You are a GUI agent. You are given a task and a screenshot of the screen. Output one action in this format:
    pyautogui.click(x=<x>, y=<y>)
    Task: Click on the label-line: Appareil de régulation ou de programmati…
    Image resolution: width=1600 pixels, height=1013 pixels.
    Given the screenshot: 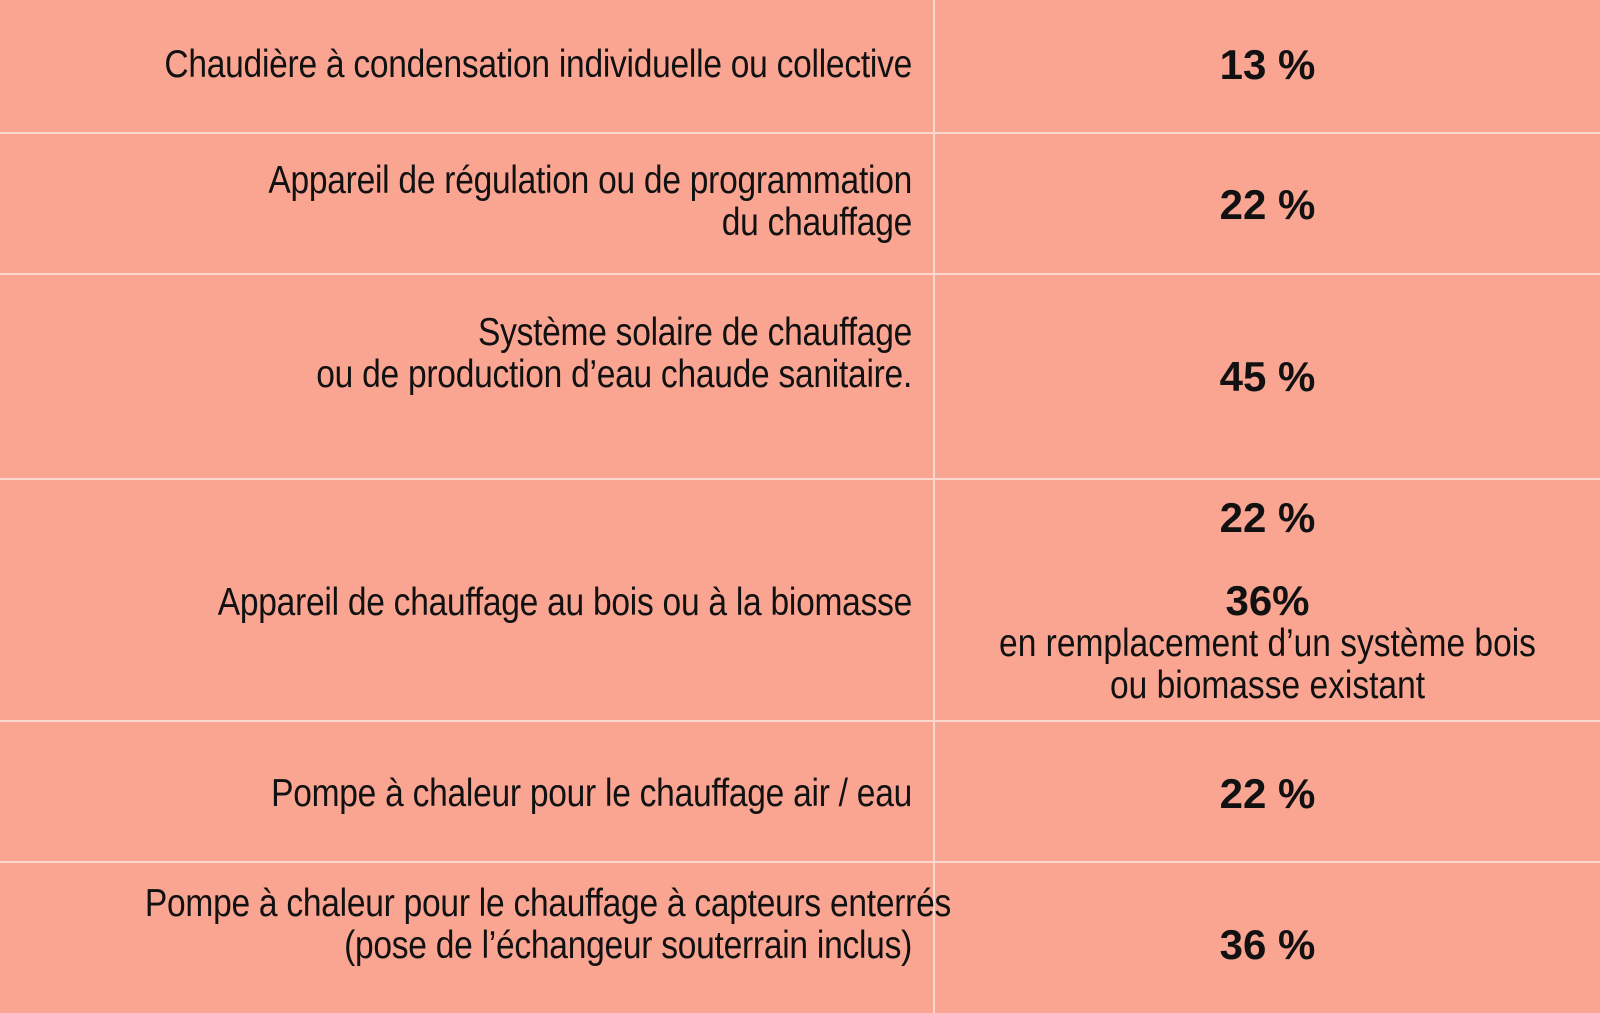 What is the action you would take?
    pyautogui.click(x=590, y=180)
    